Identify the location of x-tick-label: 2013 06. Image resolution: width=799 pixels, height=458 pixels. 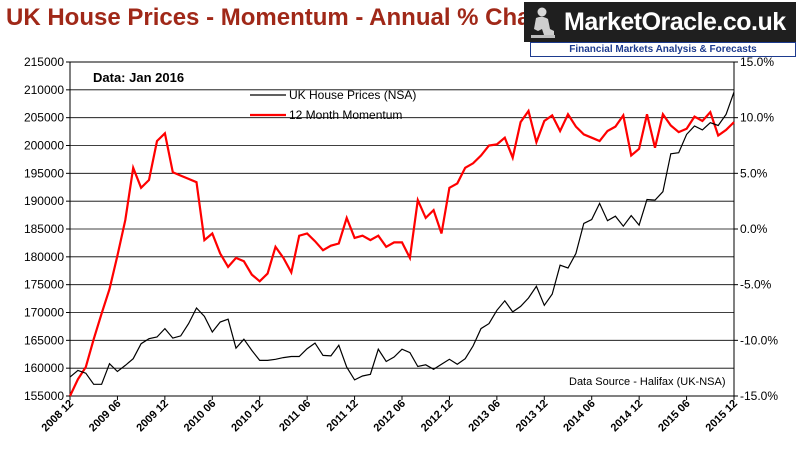
(484, 416).